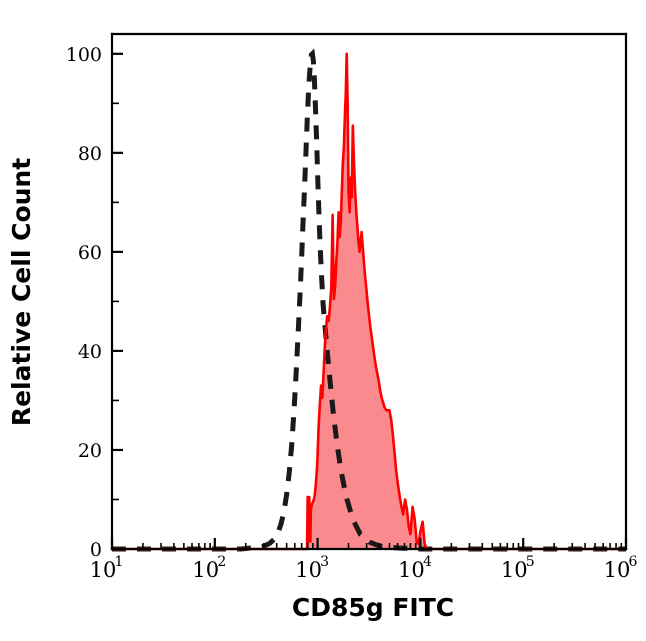 Image resolution: width=646 pixels, height=641 pixels. I want to click on y-tick-label: 40, so click(90, 352).